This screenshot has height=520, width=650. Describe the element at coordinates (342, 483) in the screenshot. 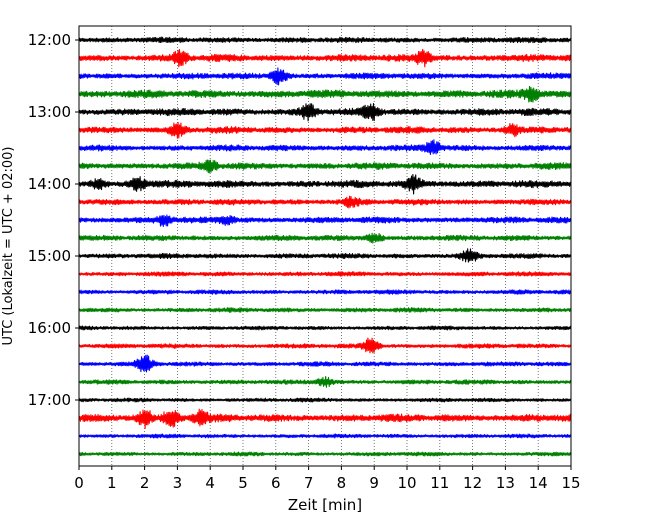

I see `x-tick-label: 8` at that location.